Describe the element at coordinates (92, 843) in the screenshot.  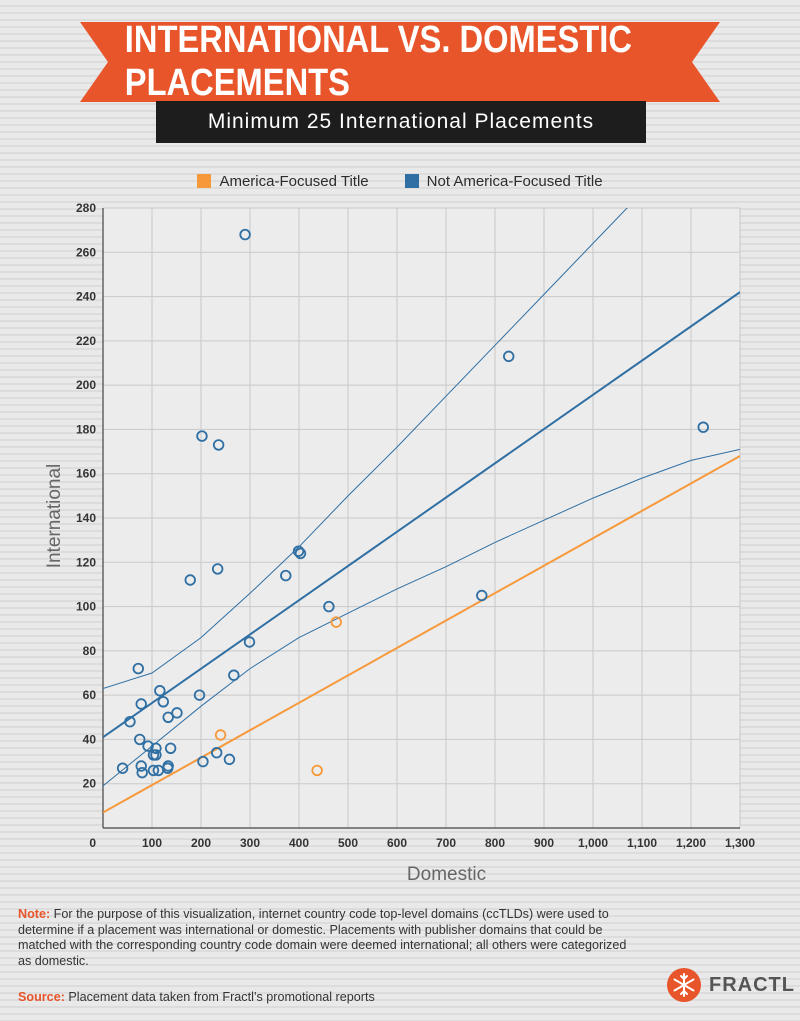
I see `origin-label: 0` at that location.